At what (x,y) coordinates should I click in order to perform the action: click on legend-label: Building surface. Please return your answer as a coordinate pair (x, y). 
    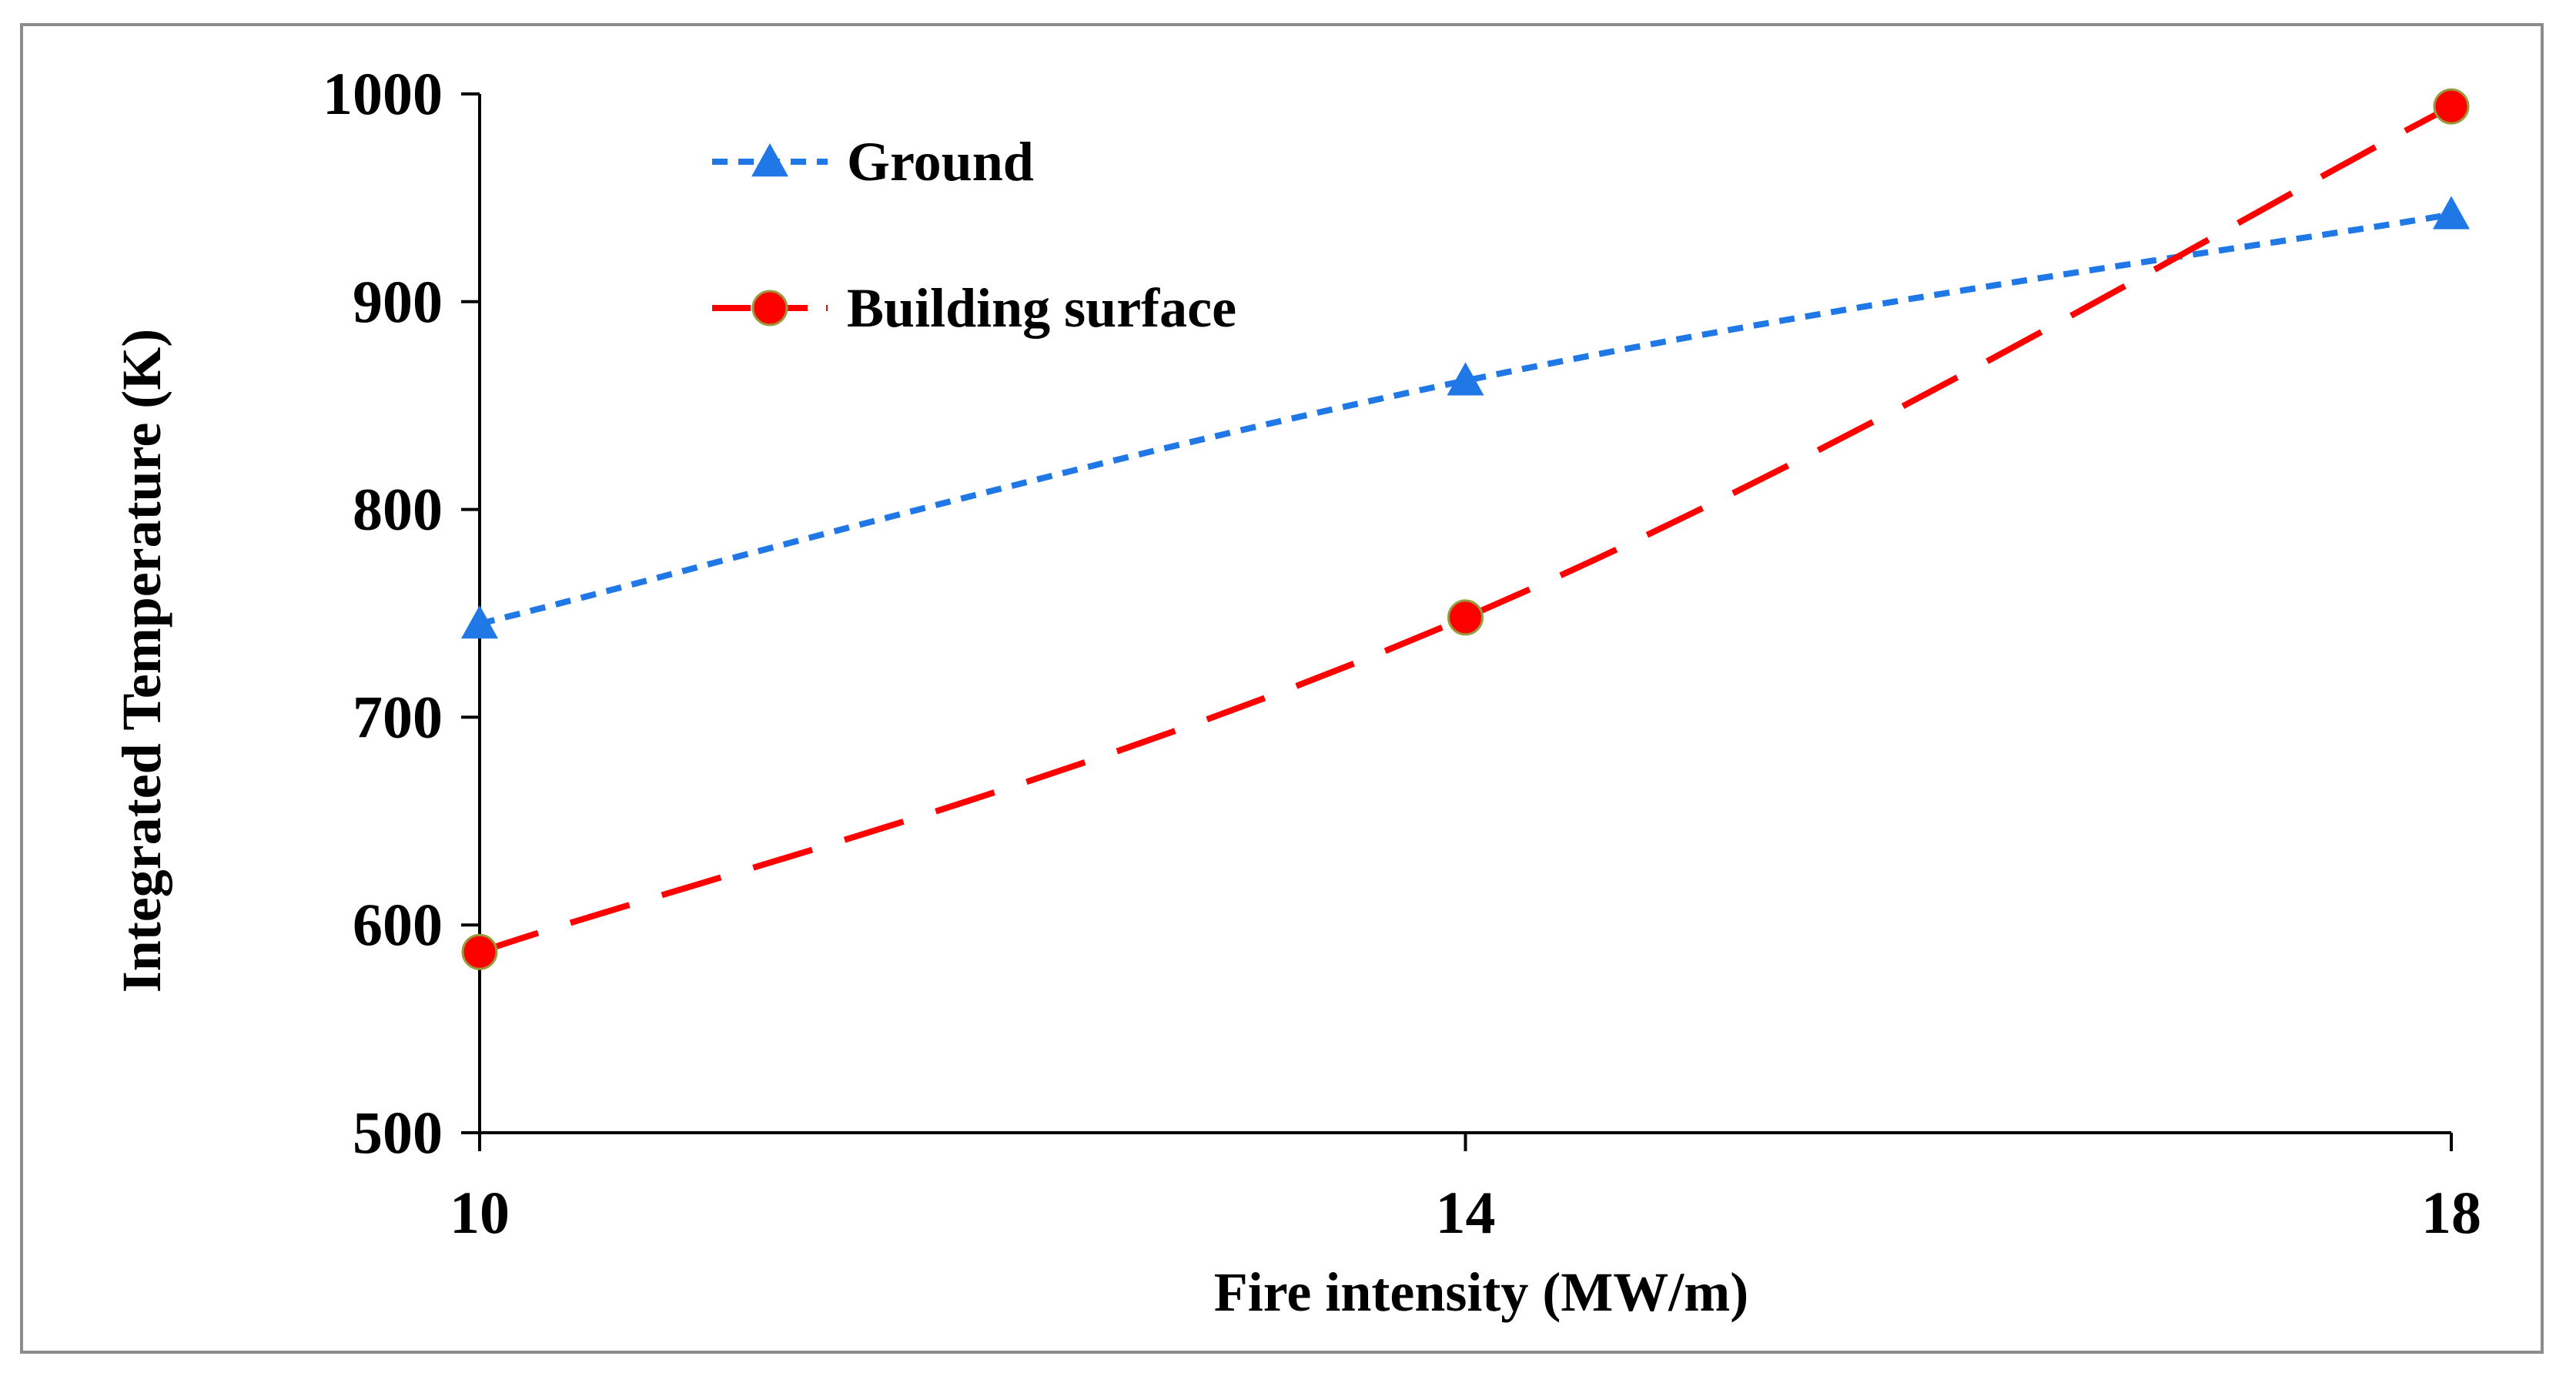
    Looking at the image, I should click on (1041, 308).